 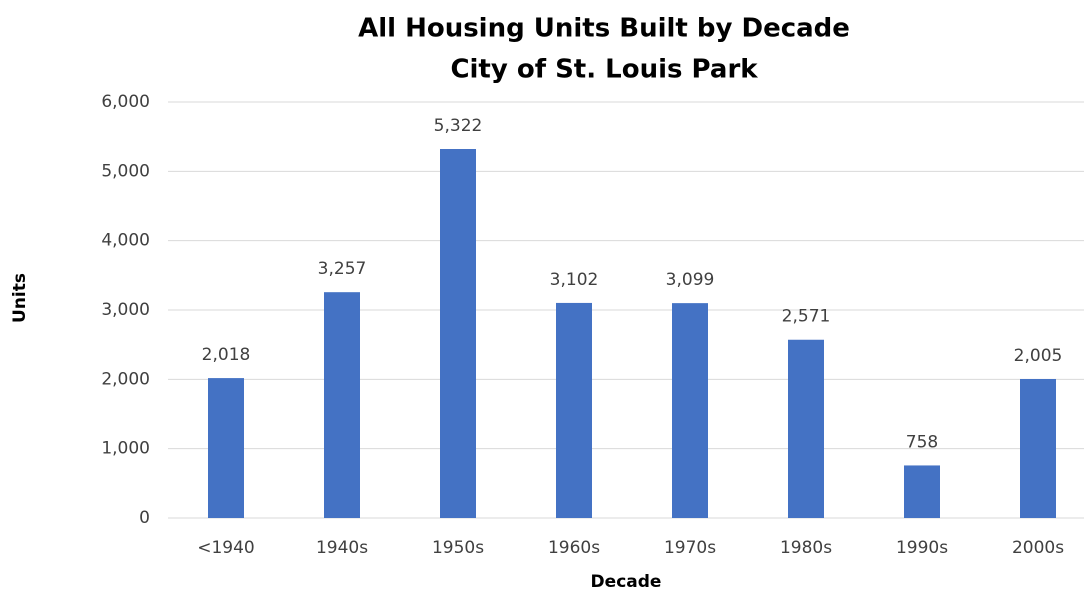 I want to click on chart-title: All Housing Units Built by Decade, so click(x=604, y=29).